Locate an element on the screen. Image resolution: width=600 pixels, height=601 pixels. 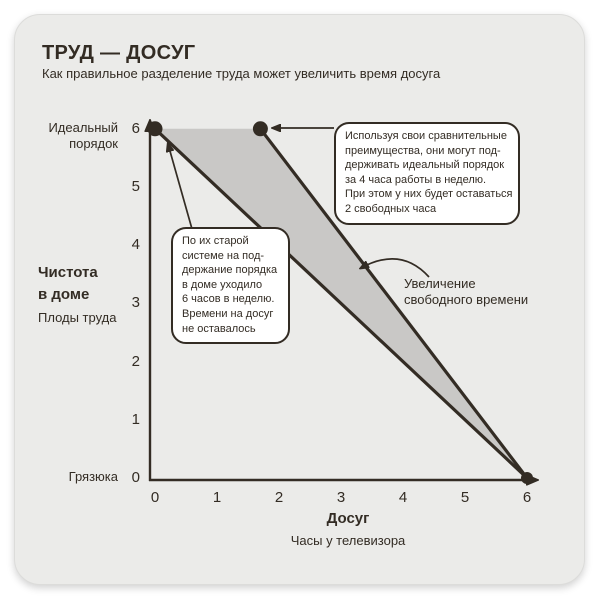
y-tick-0: 0 is located at coordinates (135, 477).